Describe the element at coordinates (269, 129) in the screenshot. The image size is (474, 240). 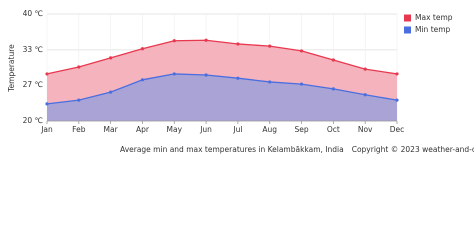
I see `x-tick-label: Aug` at that location.